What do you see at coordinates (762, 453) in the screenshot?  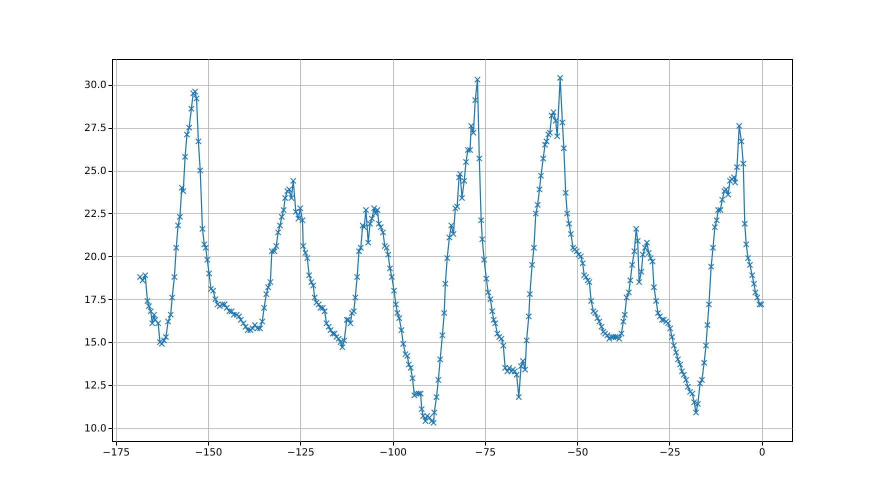 I see `x-tick-label: 0` at bounding box center [762, 453].